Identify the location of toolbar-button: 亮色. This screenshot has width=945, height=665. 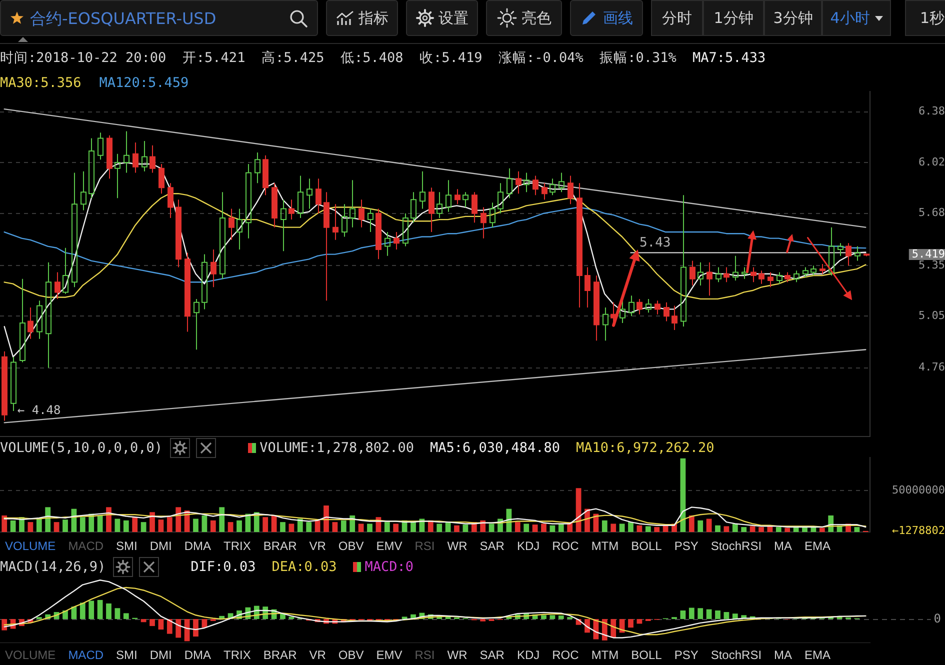
(524, 18).